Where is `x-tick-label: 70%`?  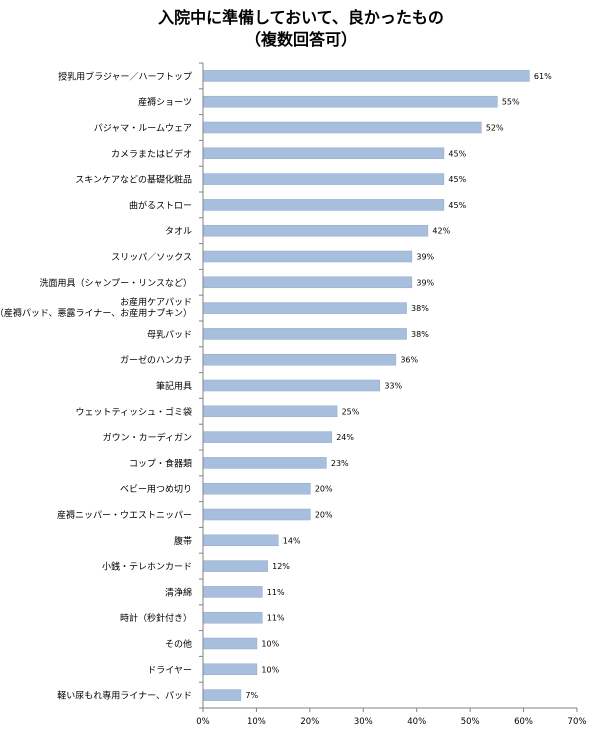
x-tick-label: 70% is located at coordinates (577, 722).